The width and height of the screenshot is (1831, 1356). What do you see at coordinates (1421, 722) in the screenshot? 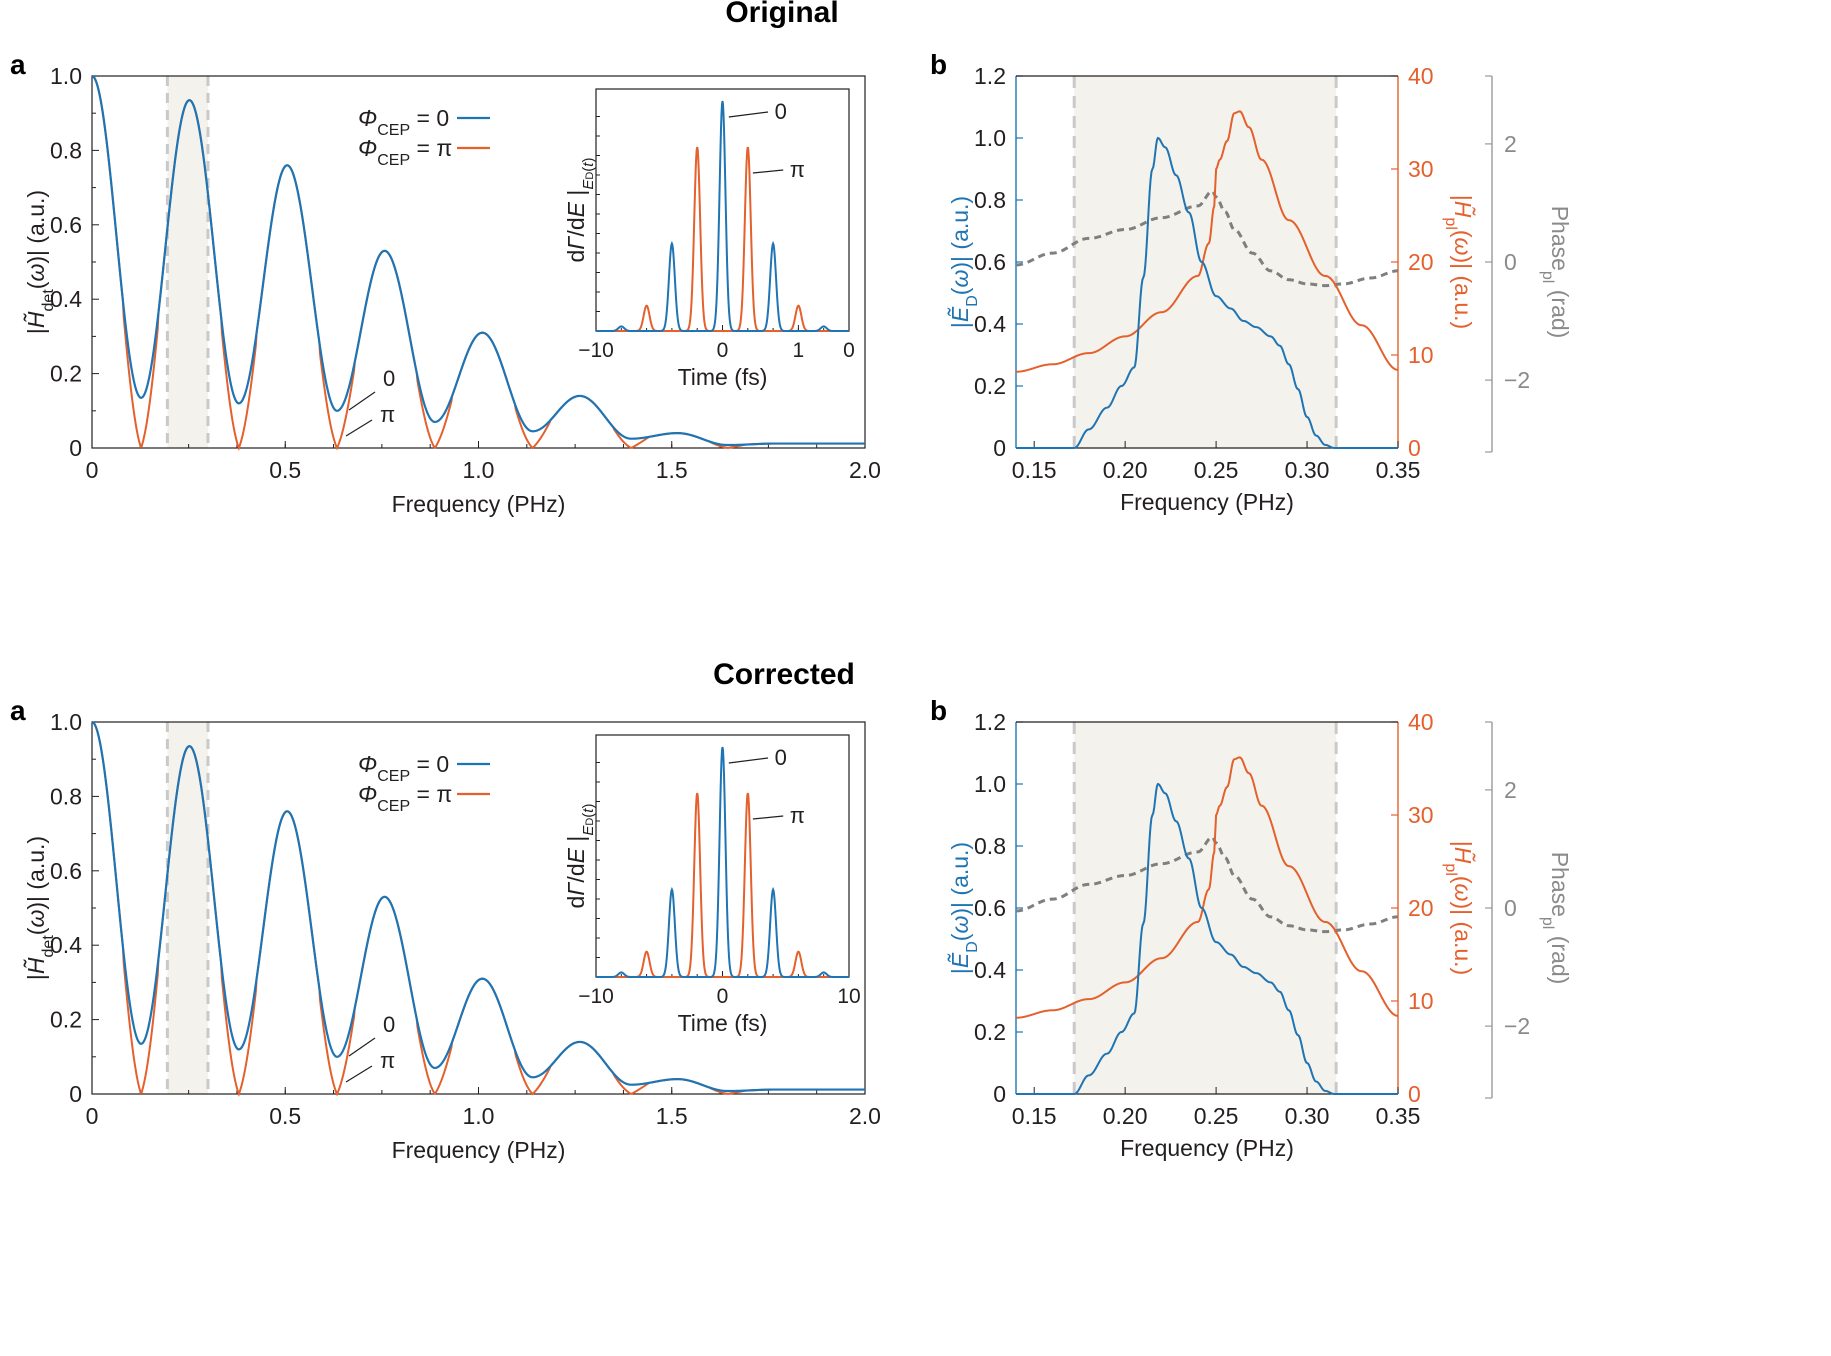
I see `right-y-tick-label: 40` at bounding box center [1421, 722].